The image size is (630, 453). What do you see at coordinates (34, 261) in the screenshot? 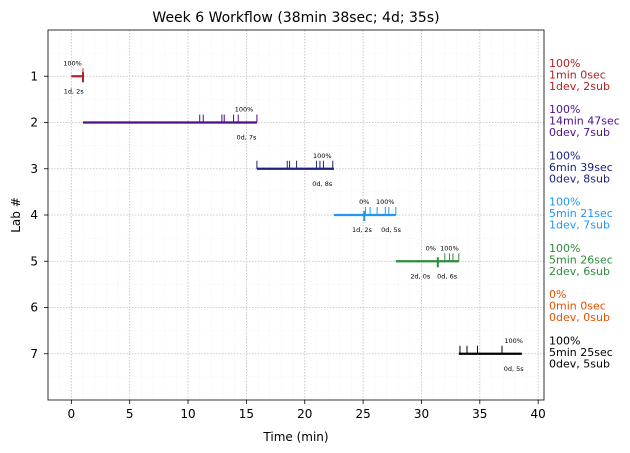
I see `y-tick-label: 5` at bounding box center [34, 261].